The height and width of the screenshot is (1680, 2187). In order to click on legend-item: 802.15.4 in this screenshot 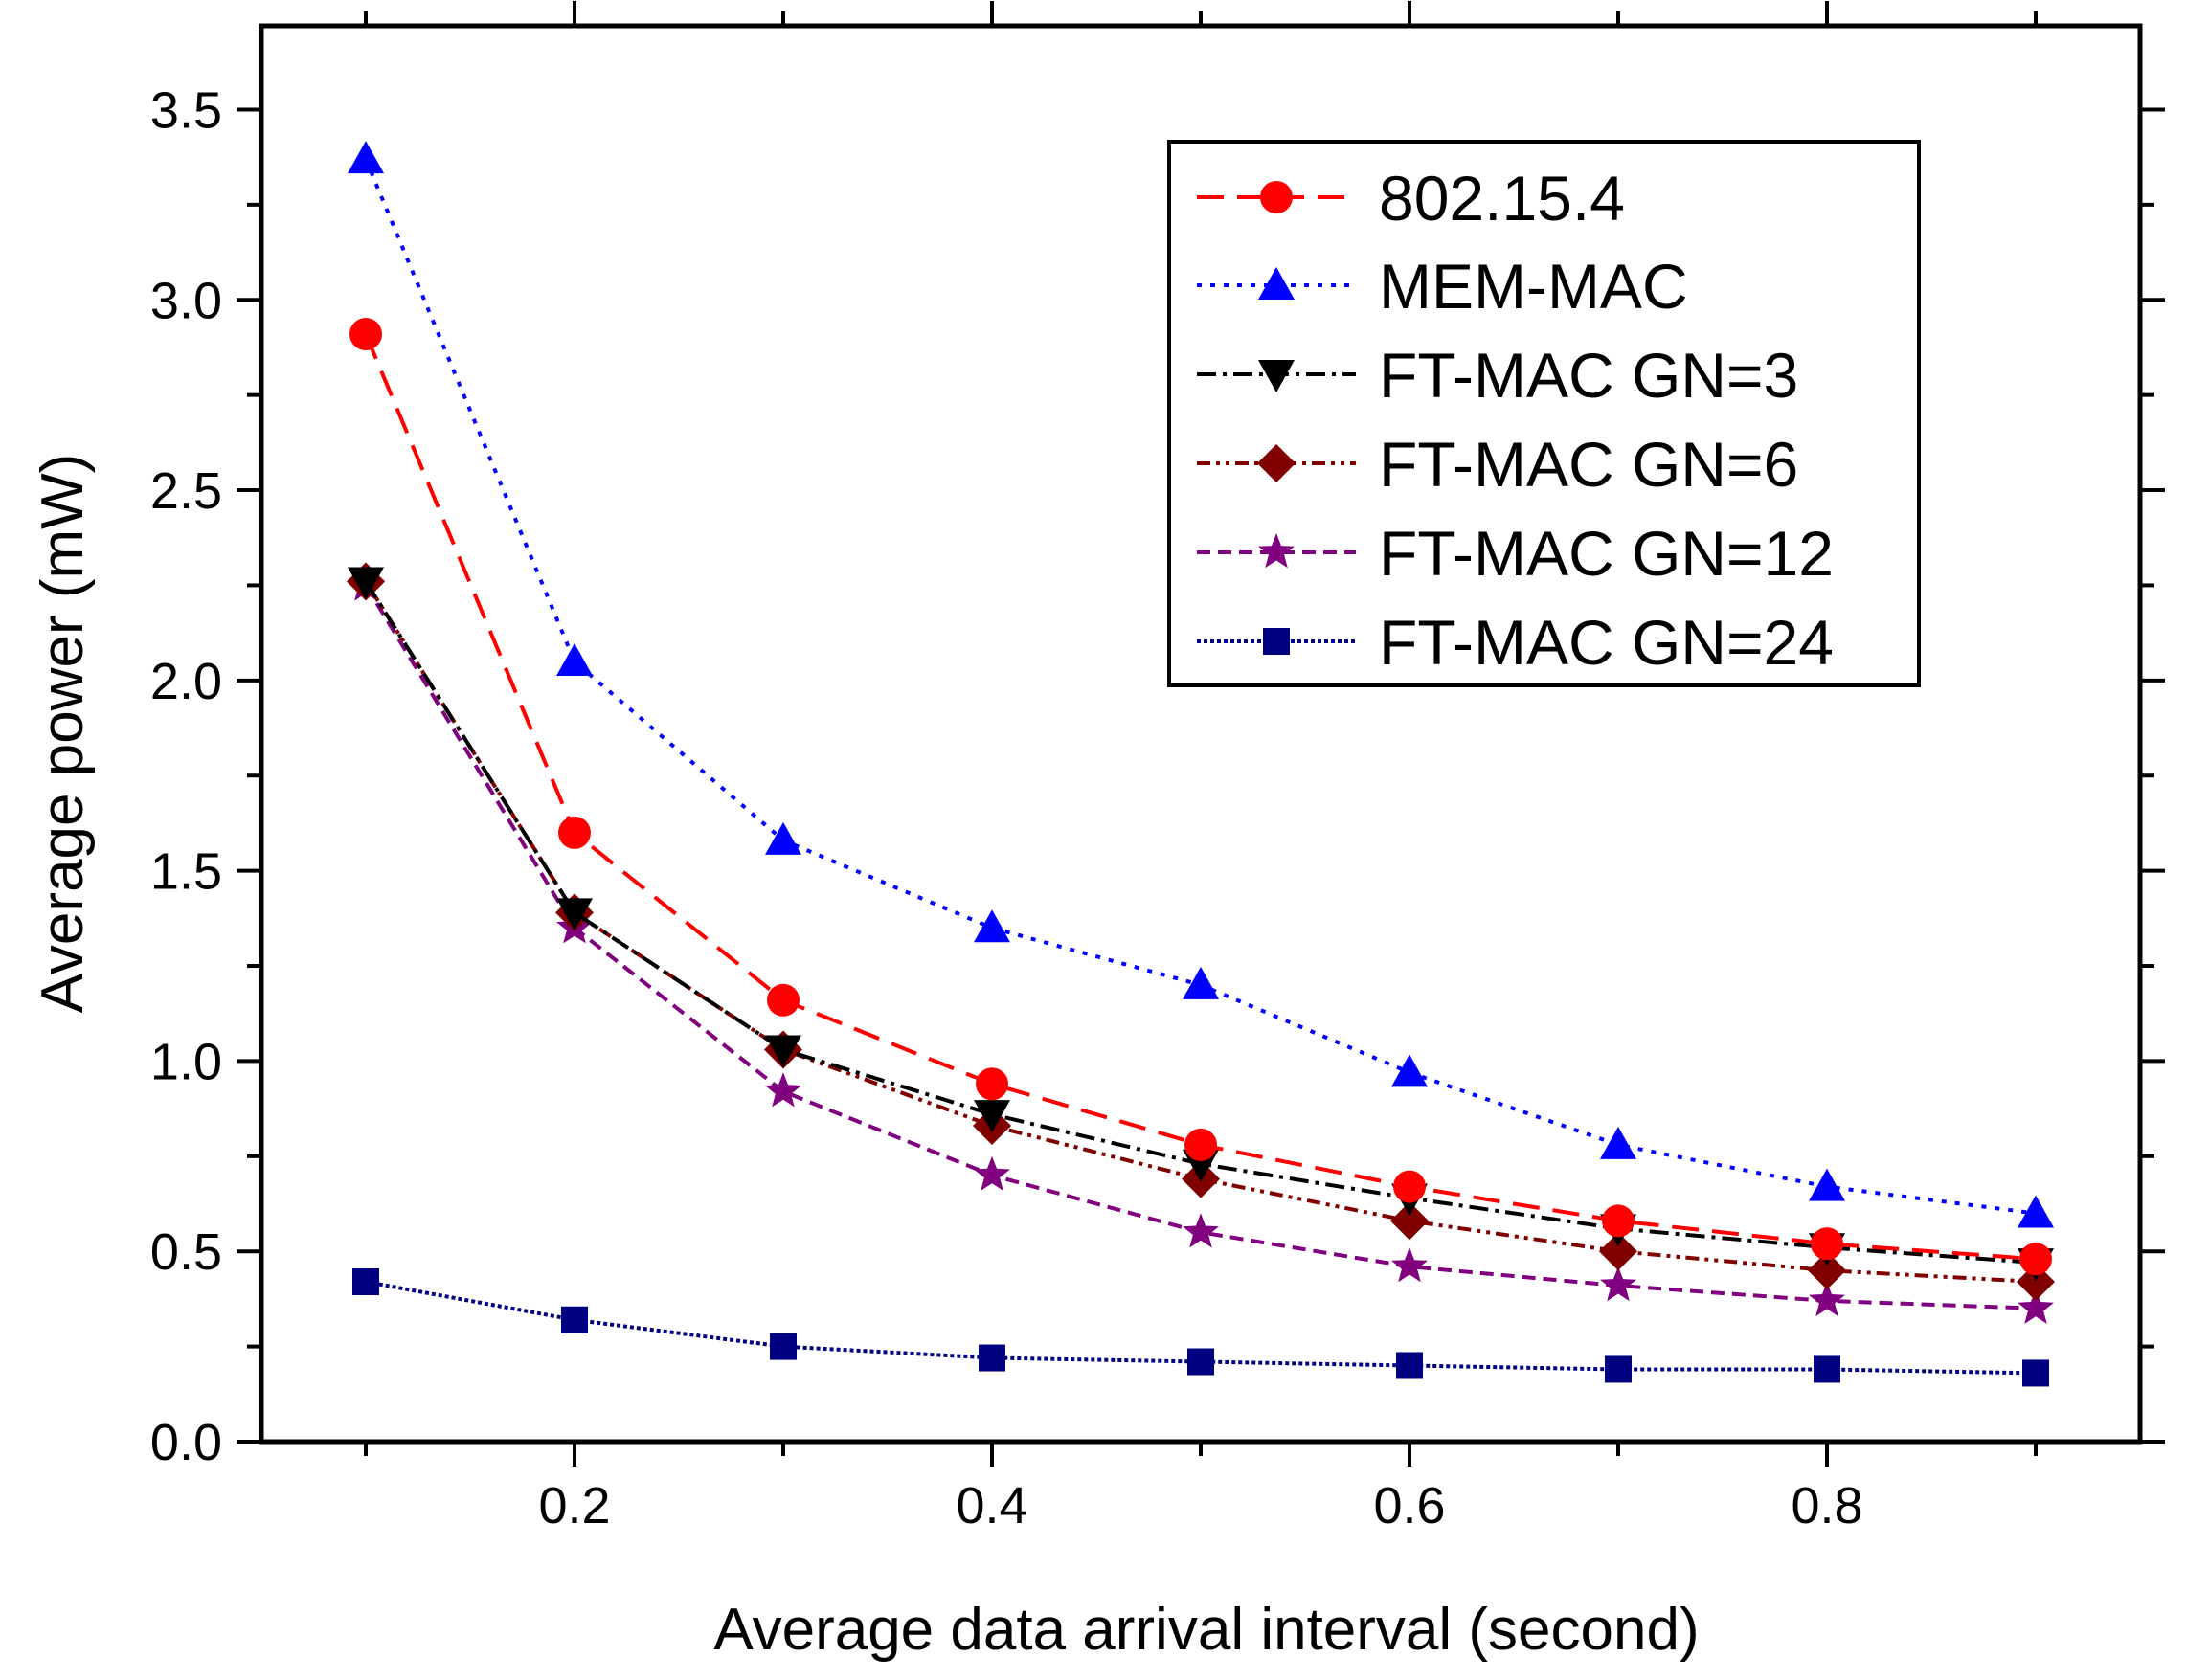, I will do `click(1411, 199)`.